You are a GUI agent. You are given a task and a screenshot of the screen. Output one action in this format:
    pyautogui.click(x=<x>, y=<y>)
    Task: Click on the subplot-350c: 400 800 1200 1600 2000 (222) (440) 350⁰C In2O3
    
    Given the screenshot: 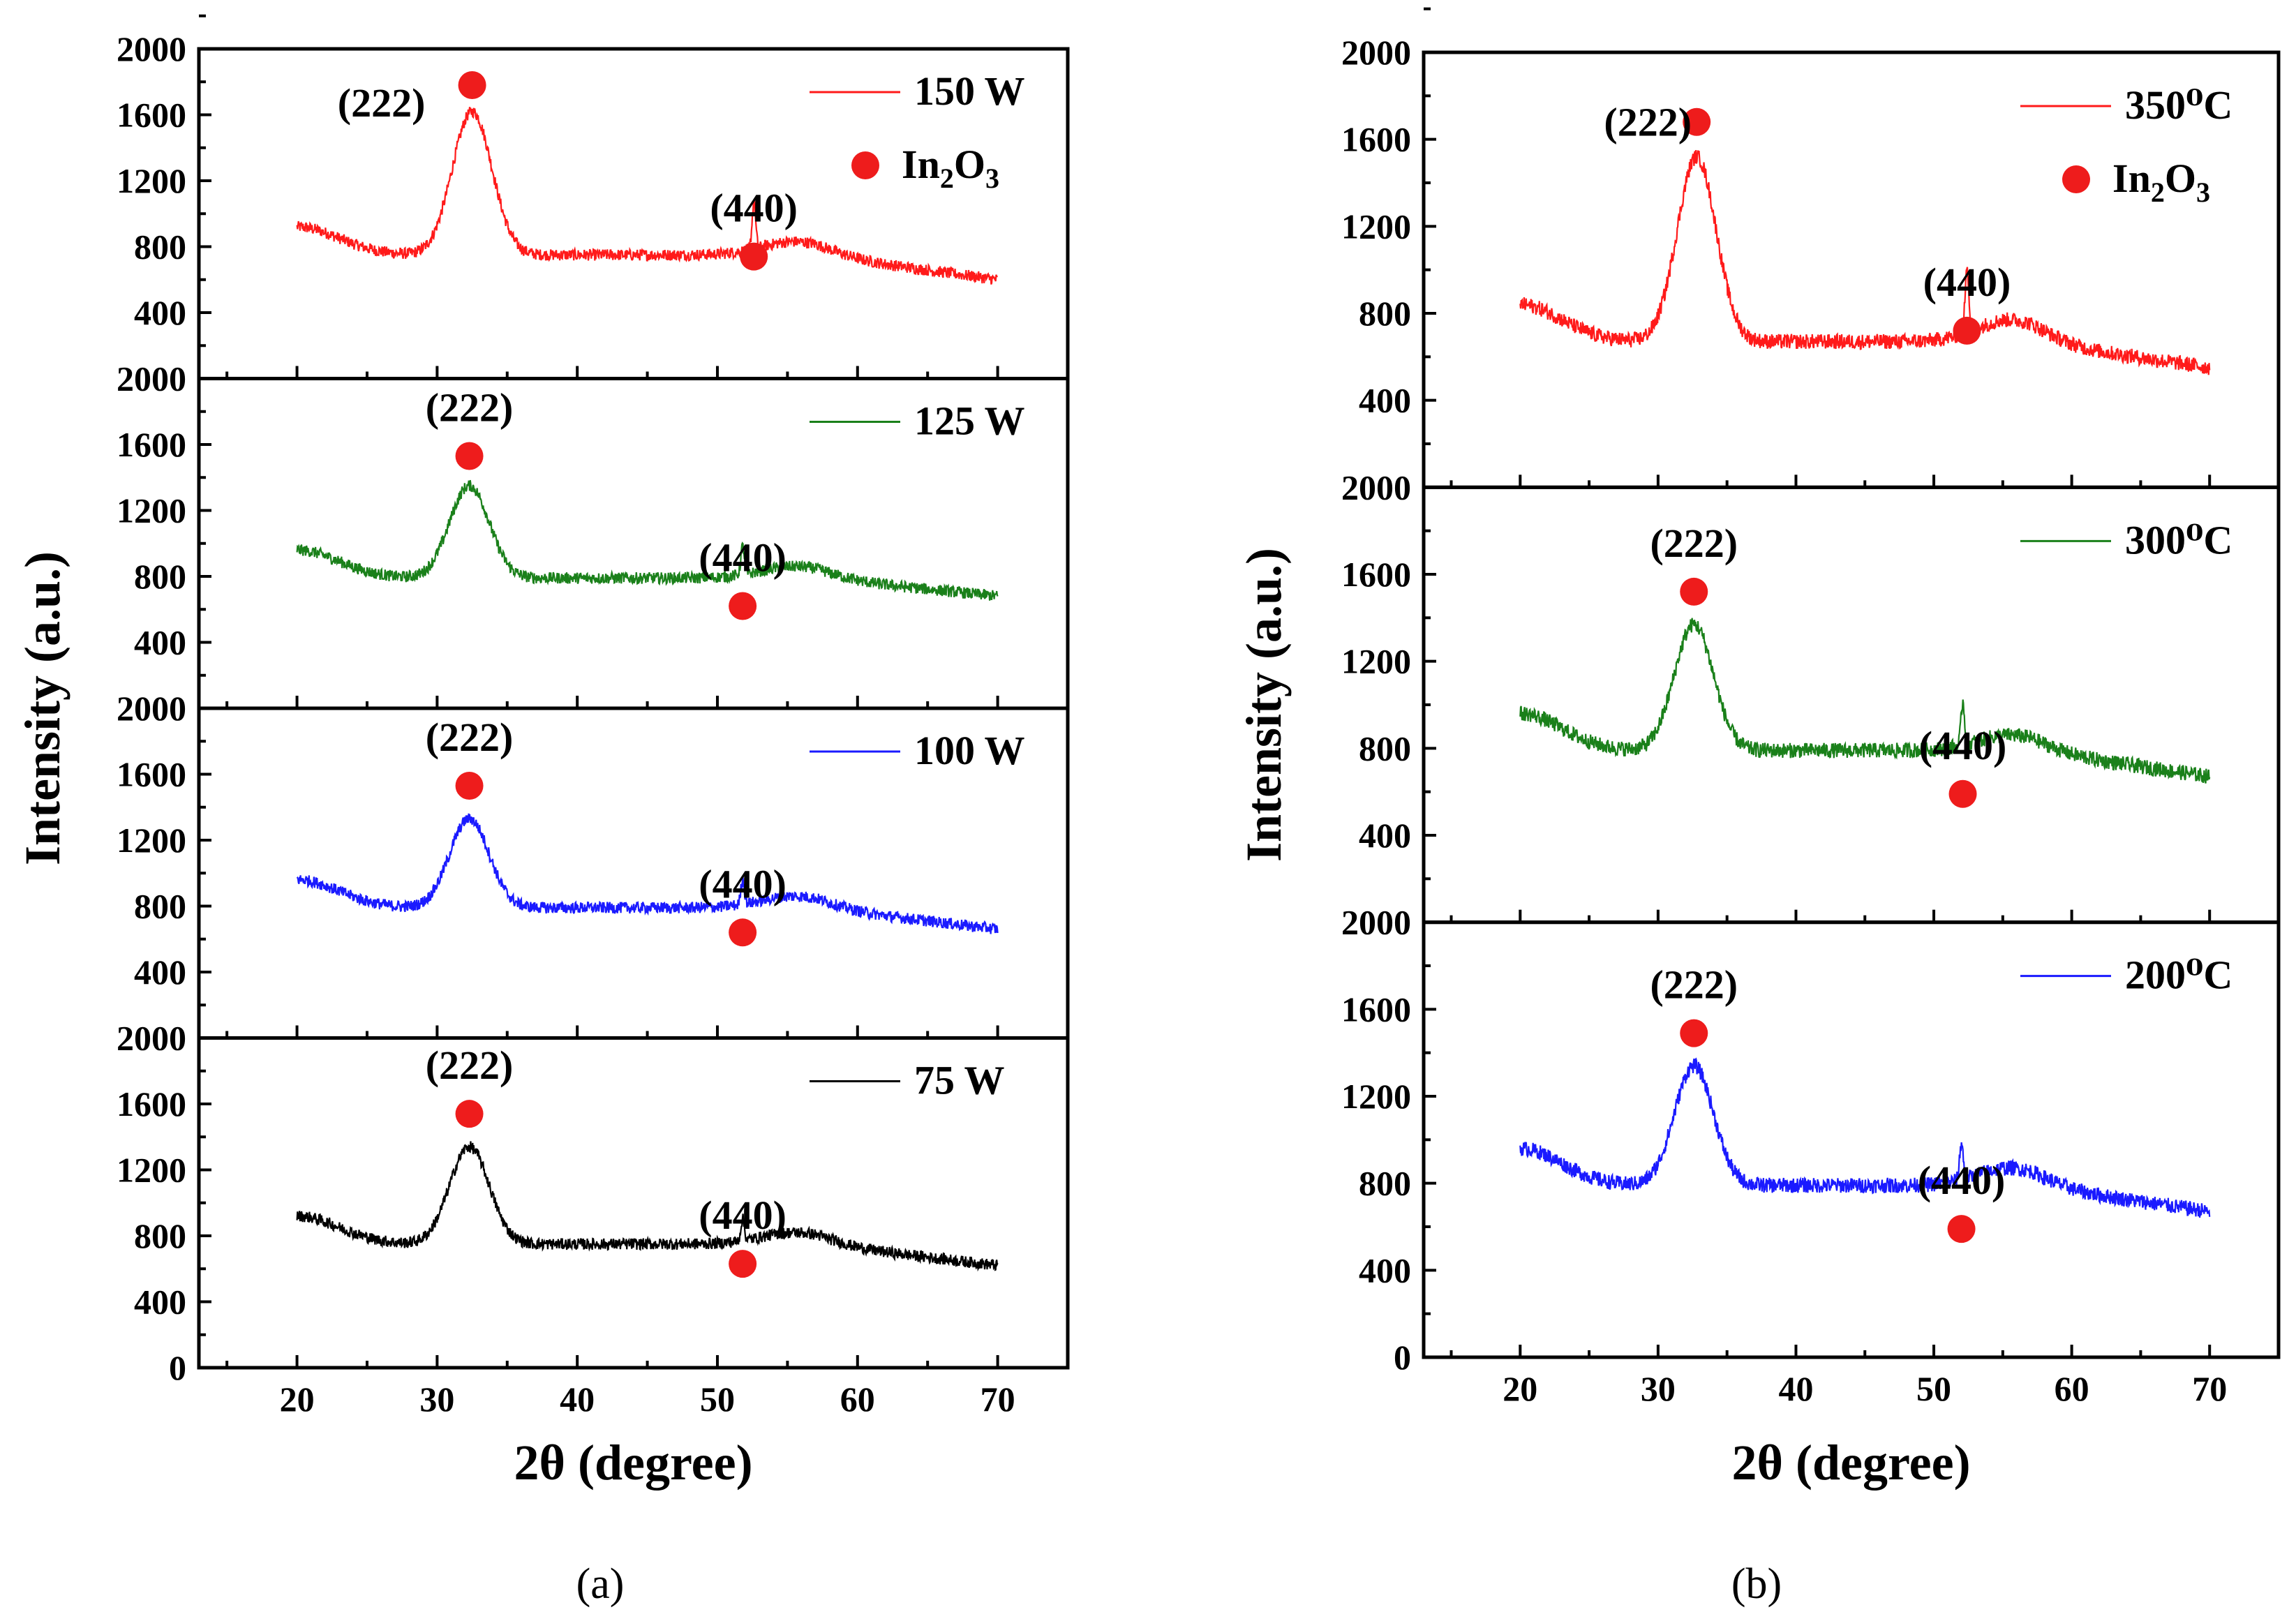 What is the action you would take?
    pyautogui.click(x=1811, y=248)
    